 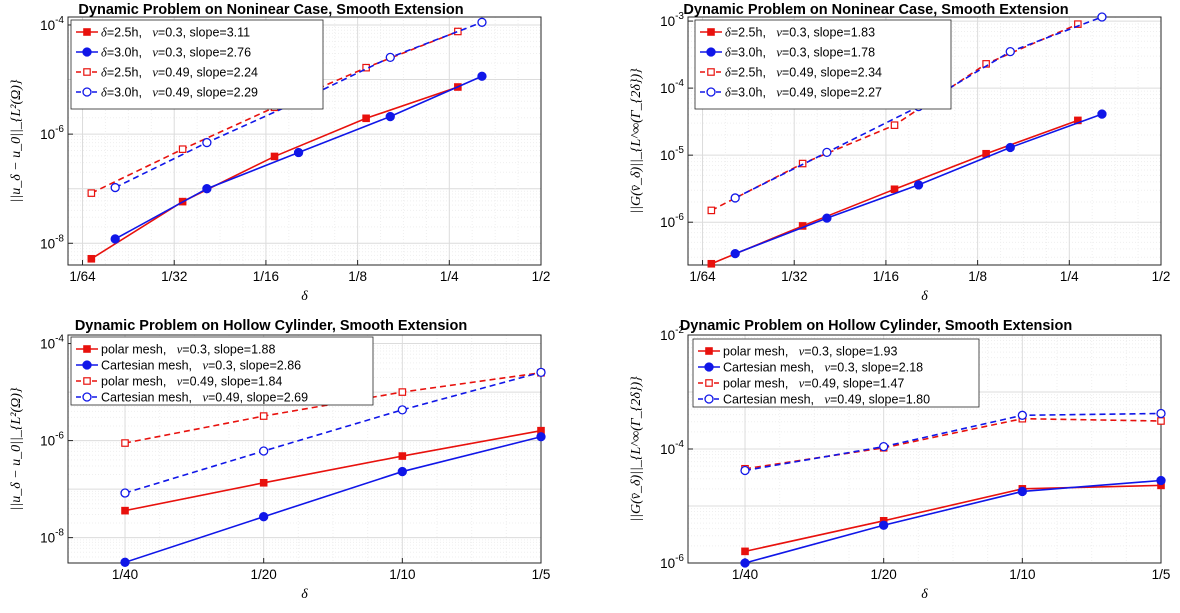 I want to click on legend-item-2: δ=3.0h, ν=0.3, slope=2.76, so click(x=163, y=53).